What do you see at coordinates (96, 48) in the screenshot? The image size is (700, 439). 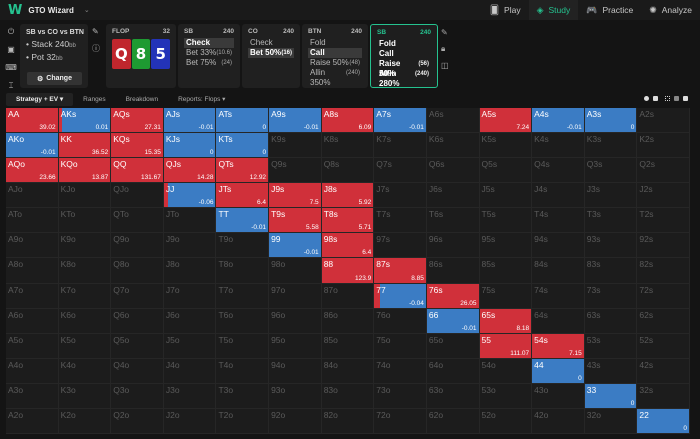 I see `info-icon: ⓘ` at bounding box center [96, 48].